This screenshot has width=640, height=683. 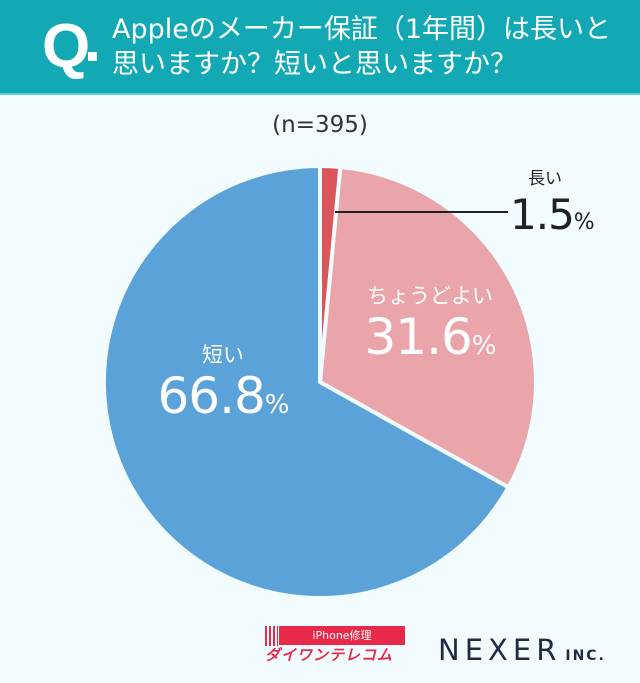 I want to click on question-title-line2: 思いますか？短いと思いますか？, so click(x=314, y=64).